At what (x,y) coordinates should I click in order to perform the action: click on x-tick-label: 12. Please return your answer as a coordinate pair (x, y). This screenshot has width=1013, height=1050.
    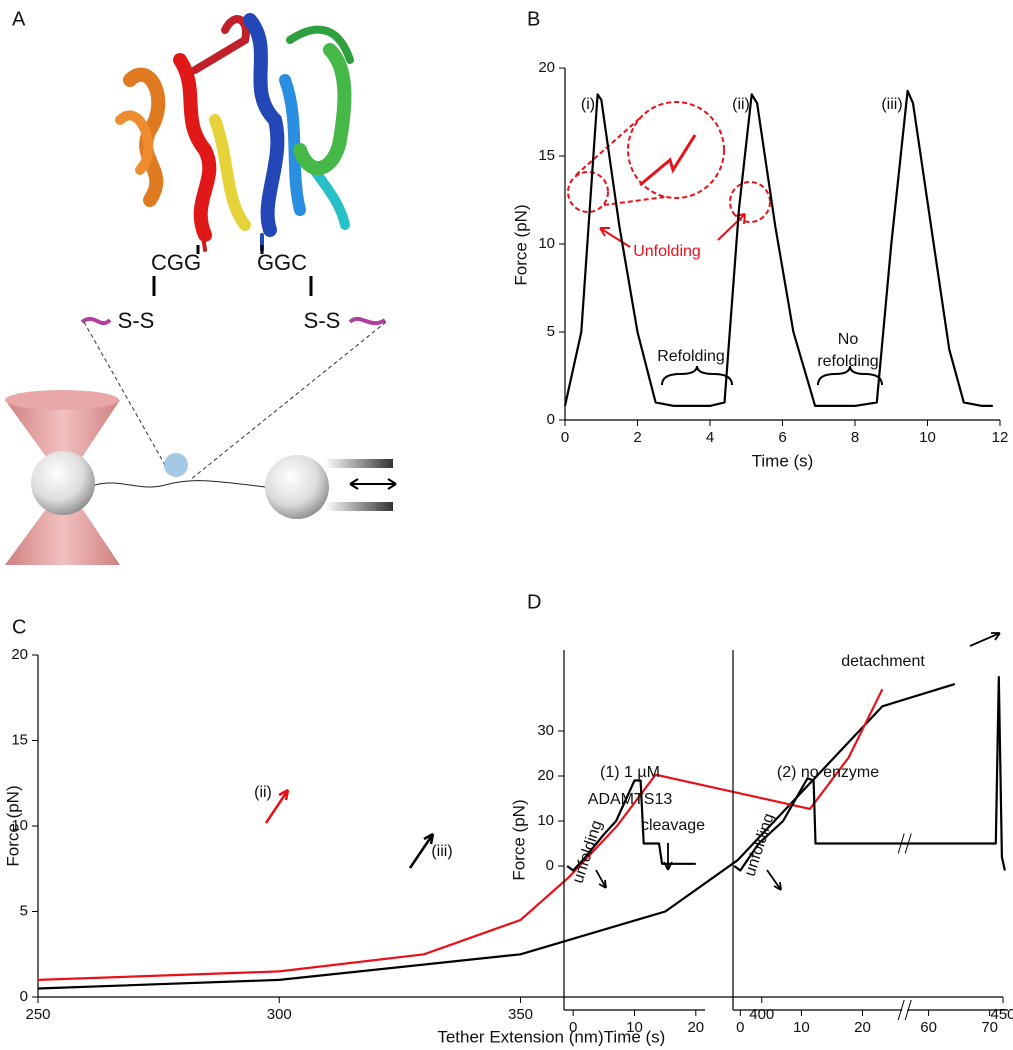
    Looking at the image, I should click on (1000, 437).